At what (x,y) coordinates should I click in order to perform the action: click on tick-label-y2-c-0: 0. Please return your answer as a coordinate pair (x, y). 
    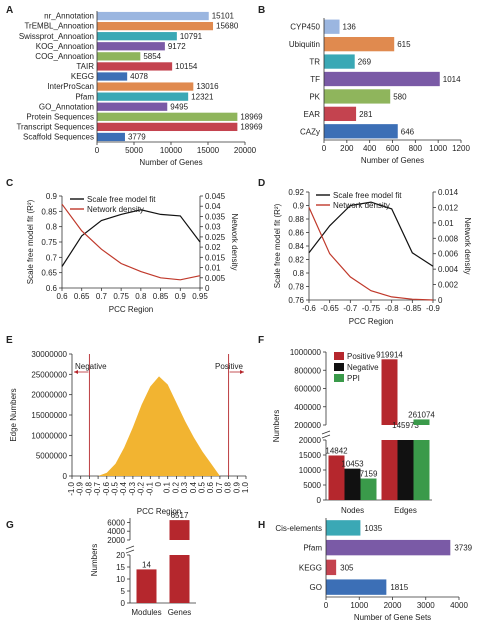
    Looking at the image, I should click on (207, 288).